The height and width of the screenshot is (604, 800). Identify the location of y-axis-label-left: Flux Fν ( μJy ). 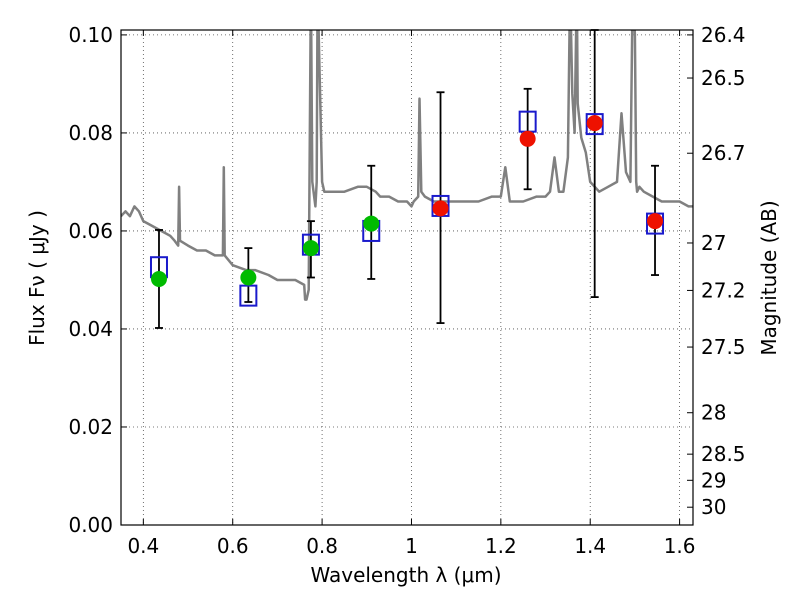
(37, 278).